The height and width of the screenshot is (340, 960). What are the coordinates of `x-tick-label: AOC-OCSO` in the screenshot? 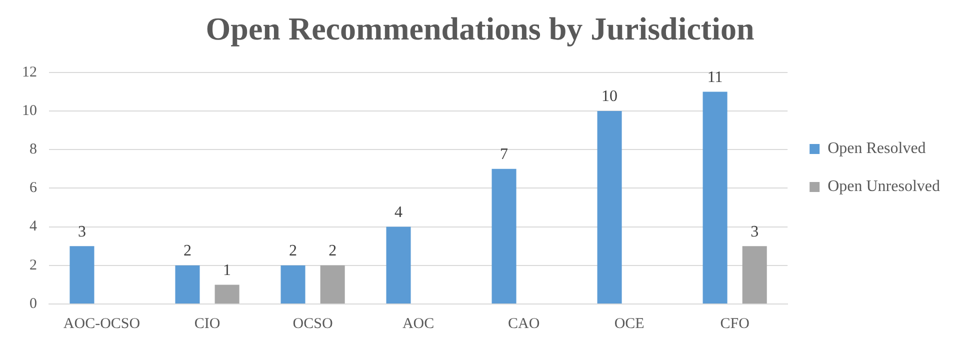 It's located at (101, 324).